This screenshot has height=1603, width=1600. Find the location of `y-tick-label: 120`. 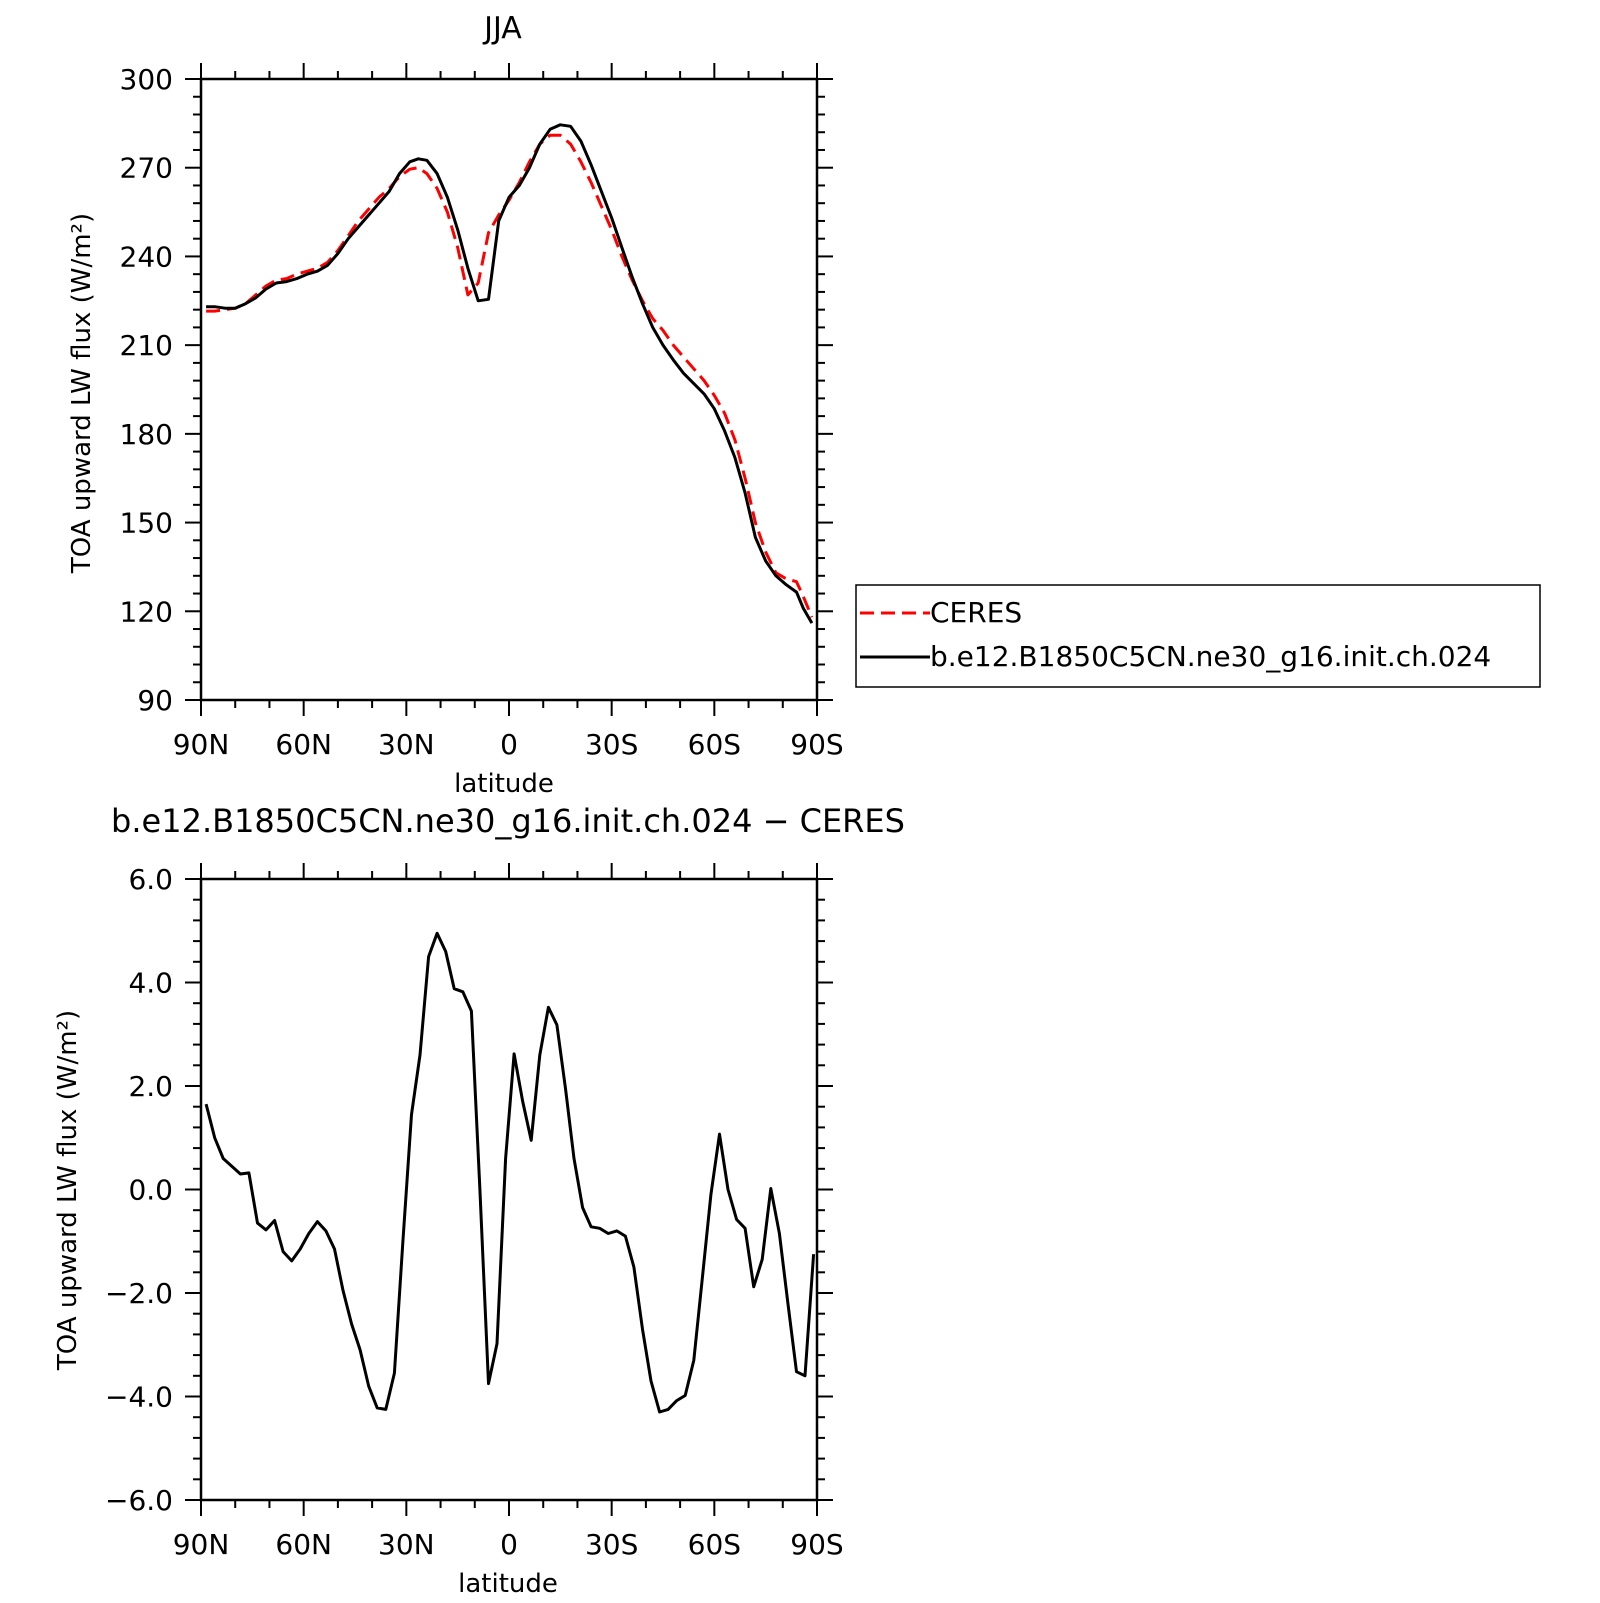

y-tick-label: 120 is located at coordinates (146, 611).